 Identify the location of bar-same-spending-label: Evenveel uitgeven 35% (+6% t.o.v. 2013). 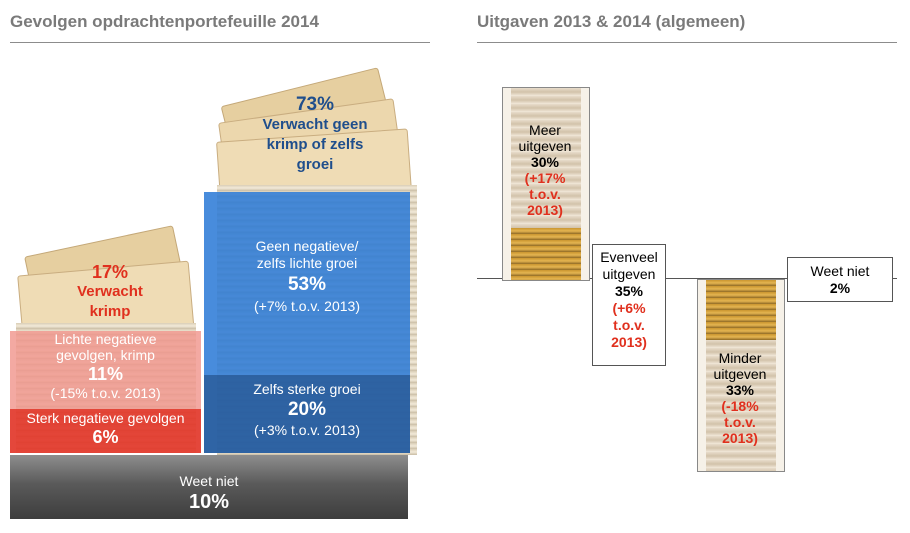
(629, 305).